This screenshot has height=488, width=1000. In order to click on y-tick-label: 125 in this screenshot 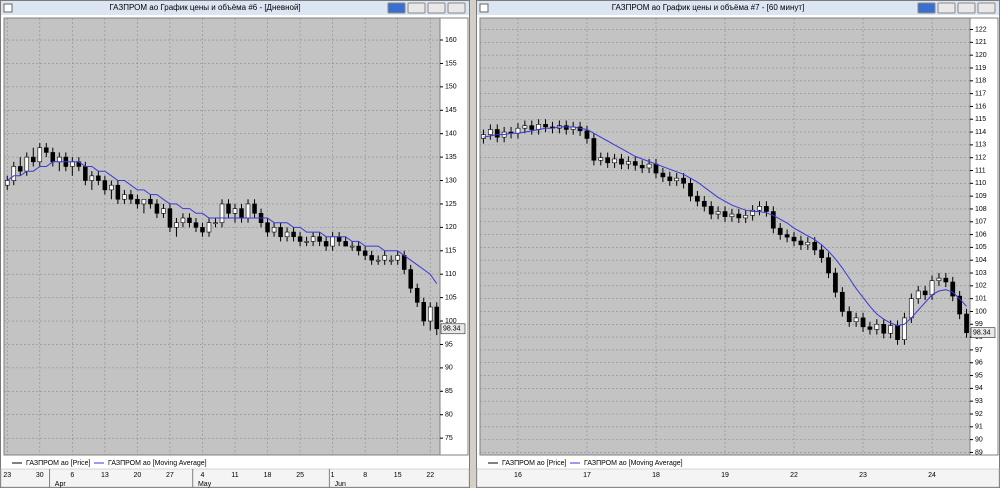, I will do `click(451, 204)`.